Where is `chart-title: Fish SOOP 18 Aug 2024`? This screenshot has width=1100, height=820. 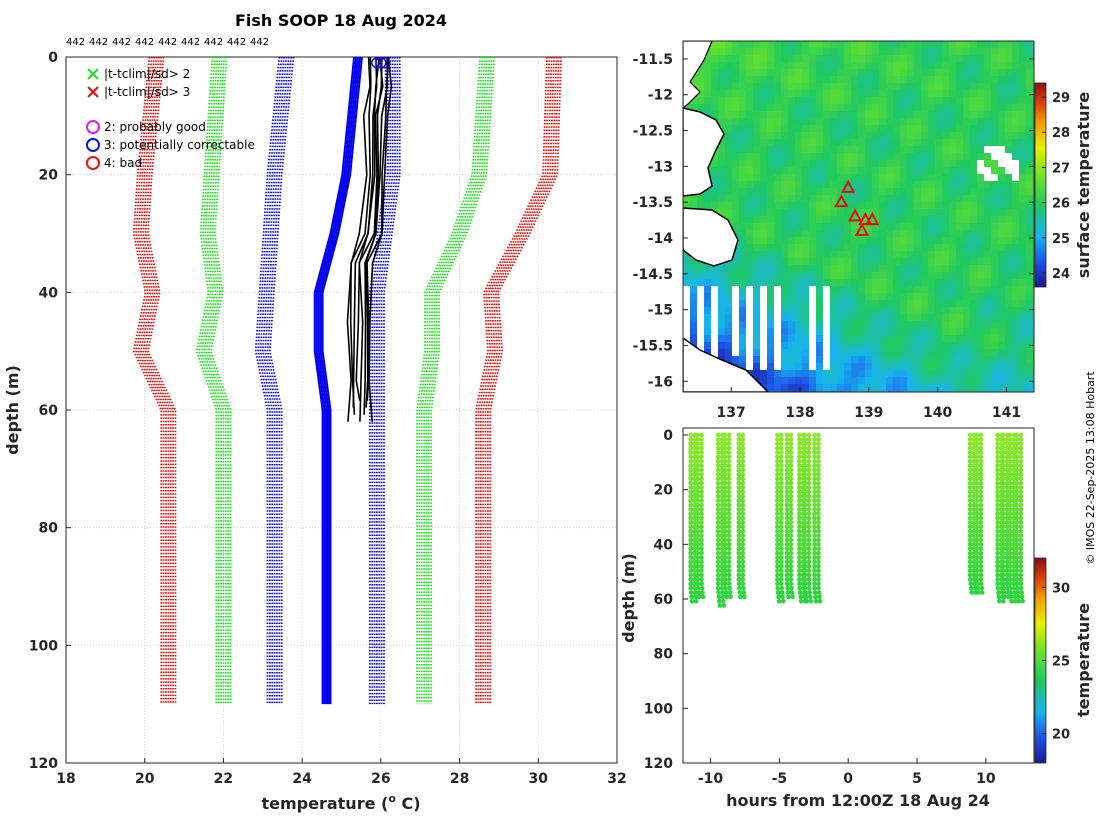
chart-title: Fish SOOP 18 Aug 2024 is located at coordinates (341, 20).